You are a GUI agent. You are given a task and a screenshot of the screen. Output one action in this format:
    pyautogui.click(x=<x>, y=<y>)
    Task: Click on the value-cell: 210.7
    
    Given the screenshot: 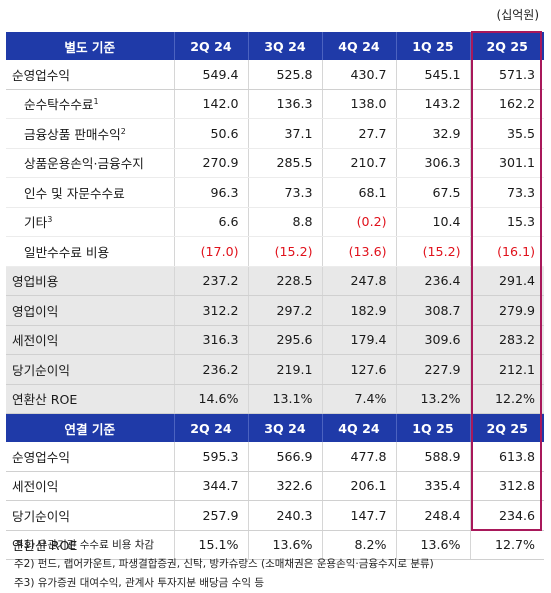 What is the action you would take?
    pyautogui.click(x=358, y=163)
    